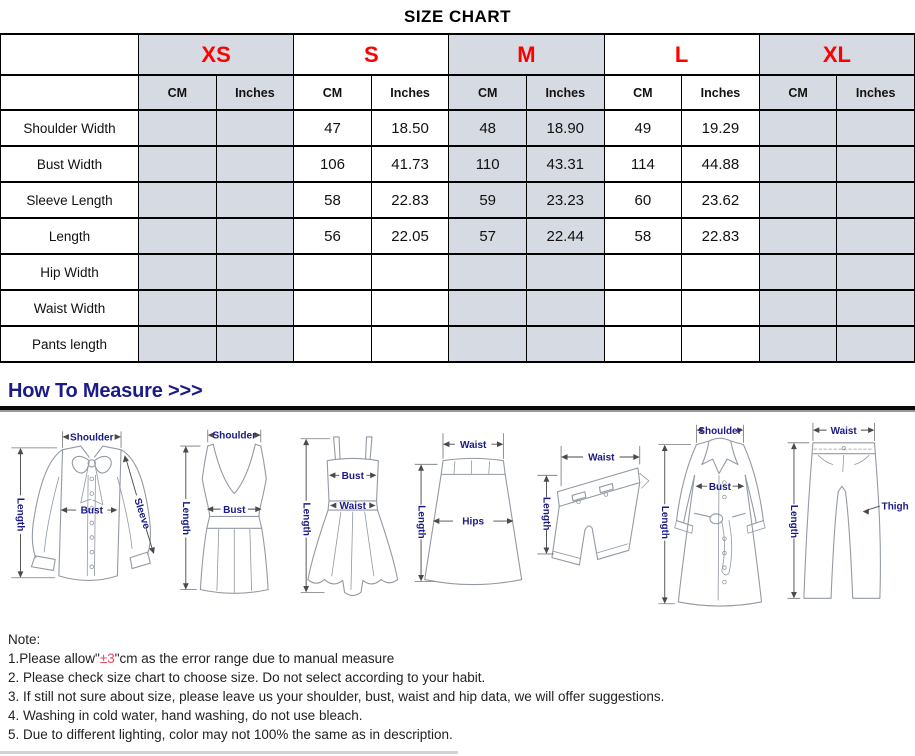 Image resolution: width=915 pixels, height=756 pixels. What do you see at coordinates (565, 236) in the screenshot?
I see `measurement-cell: 22.44` at bounding box center [565, 236].